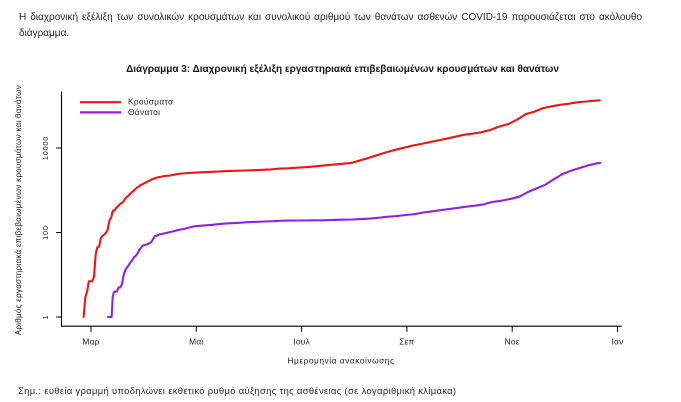 The height and width of the screenshot is (402, 681). I want to click on svg-text: Νοε, so click(512, 342).